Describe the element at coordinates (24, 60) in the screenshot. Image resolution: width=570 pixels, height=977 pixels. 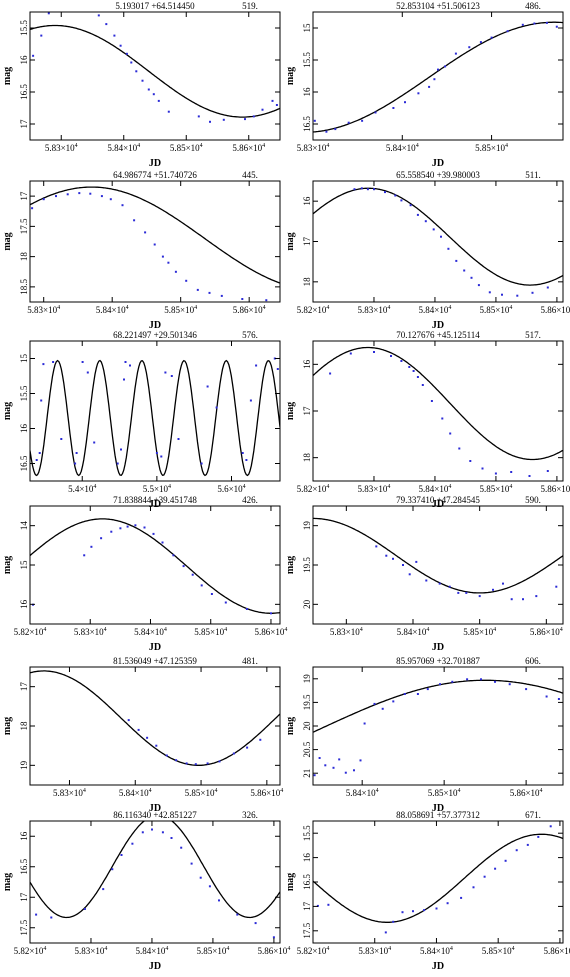
I see `y-tick-label: 16` at that location.